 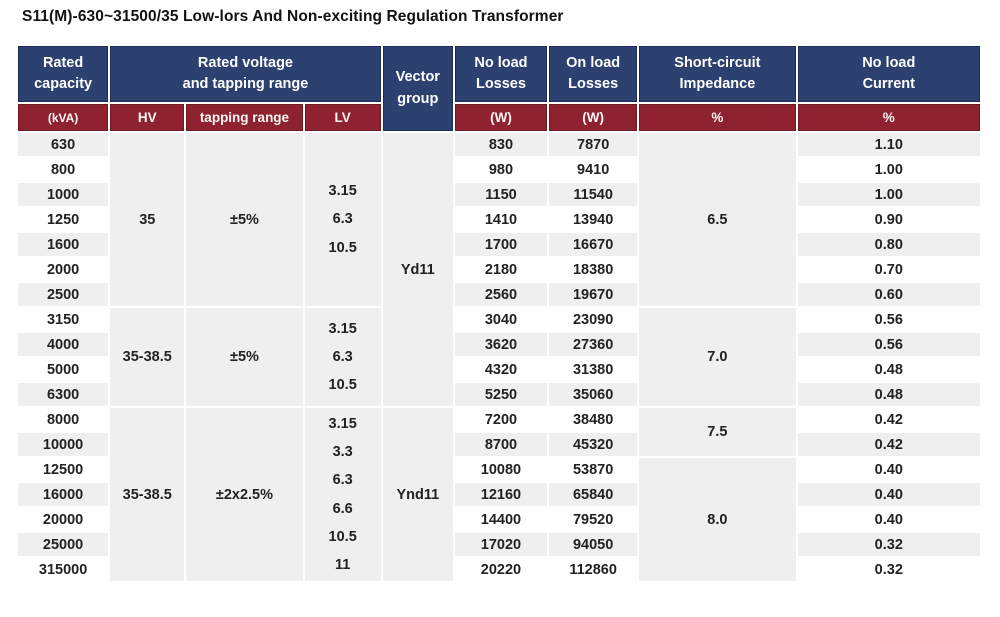 I want to click on lv-cell: 3.15 3.3 6.3 6.6 10.5 11, so click(x=342, y=494).